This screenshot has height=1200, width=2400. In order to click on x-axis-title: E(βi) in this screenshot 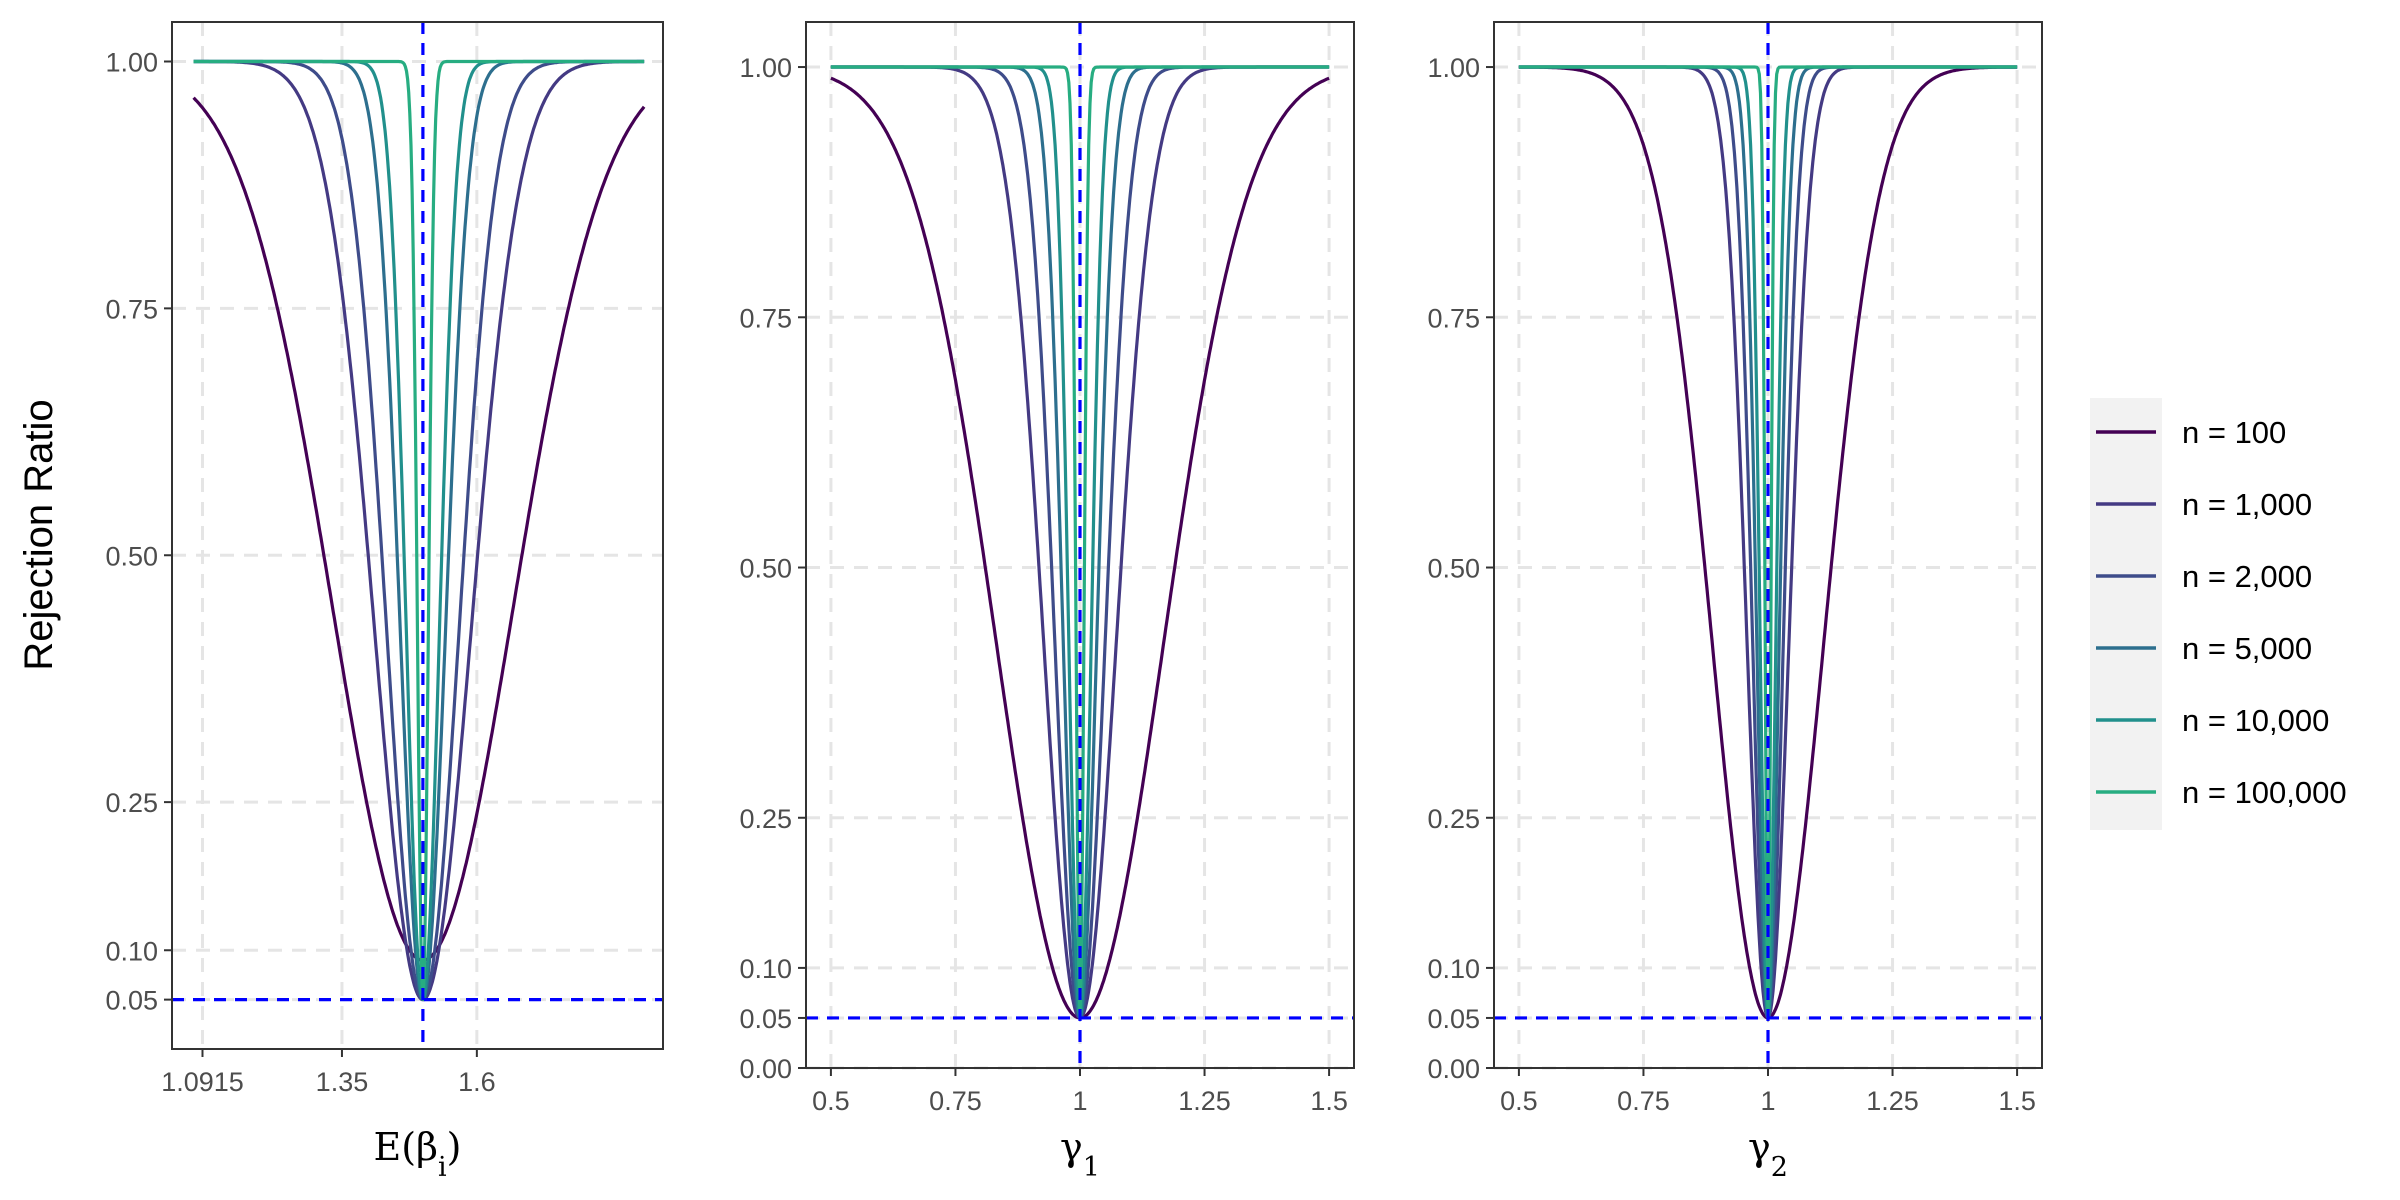, I will do `click(417, 1154)`.